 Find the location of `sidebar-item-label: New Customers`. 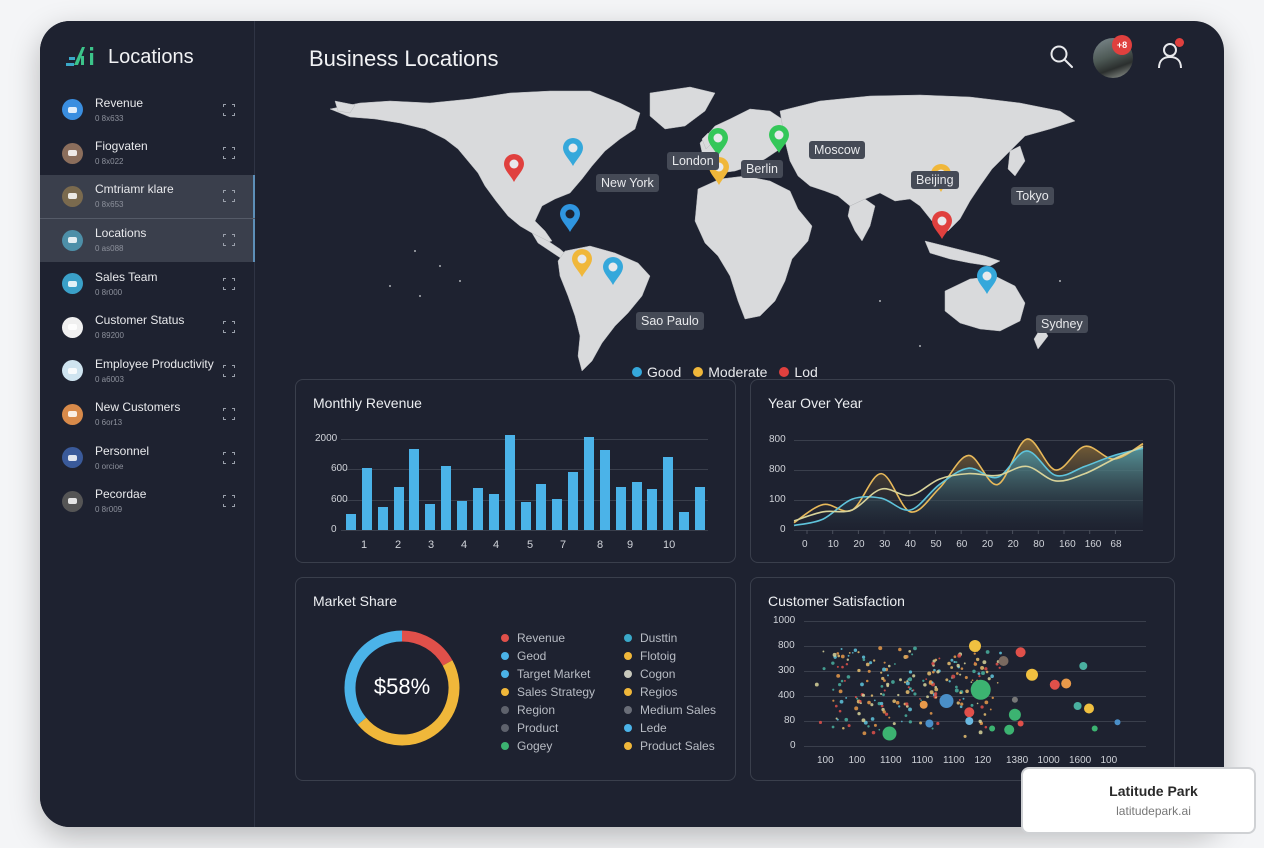

sidebar-item-label: New Customers is located at coordinates (138, 407).